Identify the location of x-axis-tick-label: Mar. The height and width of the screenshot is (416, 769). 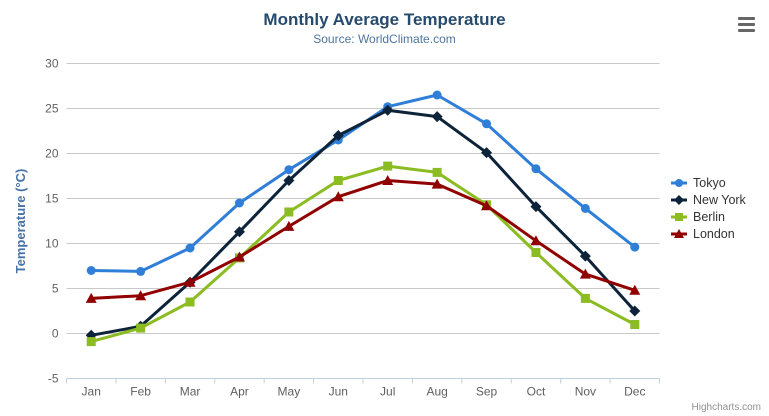
(190, 392).